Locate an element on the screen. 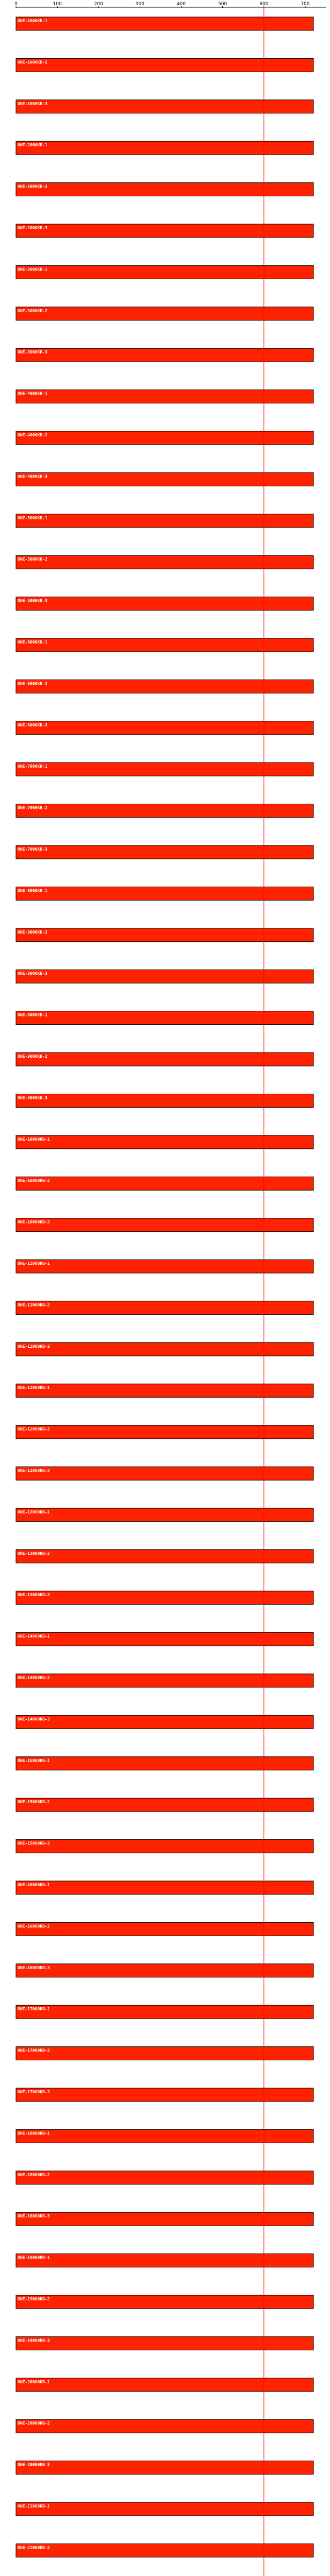 The height and width of the screenshot is (2576, 330). bar-label: ONE-4000KB-3 is located at coordinates (32, 476).